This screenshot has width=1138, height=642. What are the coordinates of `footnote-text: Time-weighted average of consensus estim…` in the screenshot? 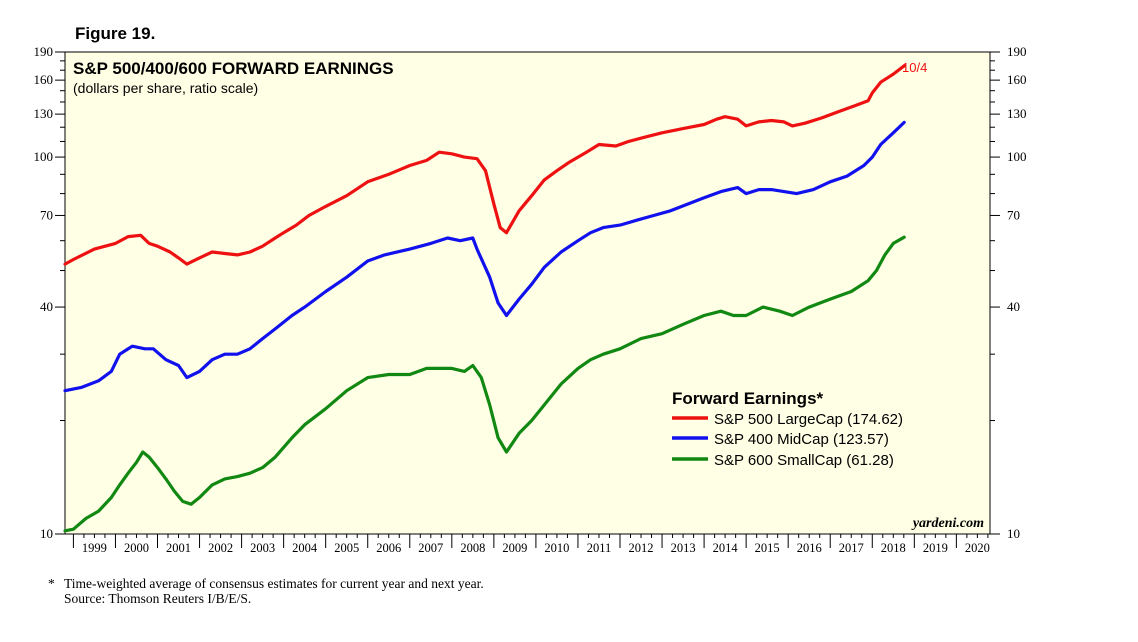 It's located at (274, 583).